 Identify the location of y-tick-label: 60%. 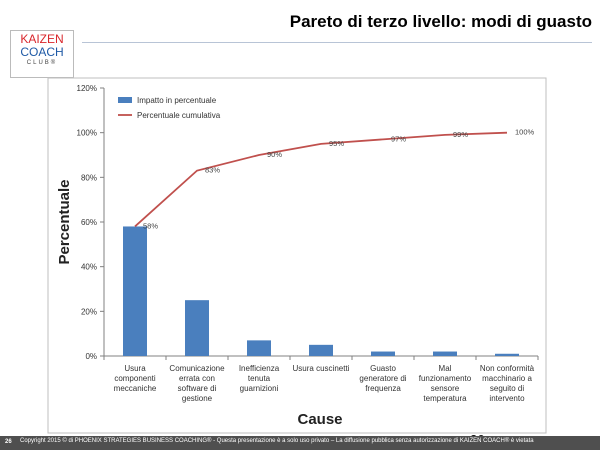
(89, 222).